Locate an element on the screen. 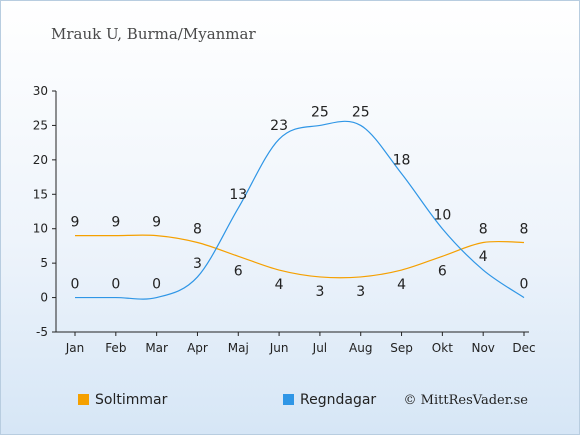 The height and width of the screenshot is (435, 580). legend: Soltimmar Regndagar is located at coordinates (227, 400).